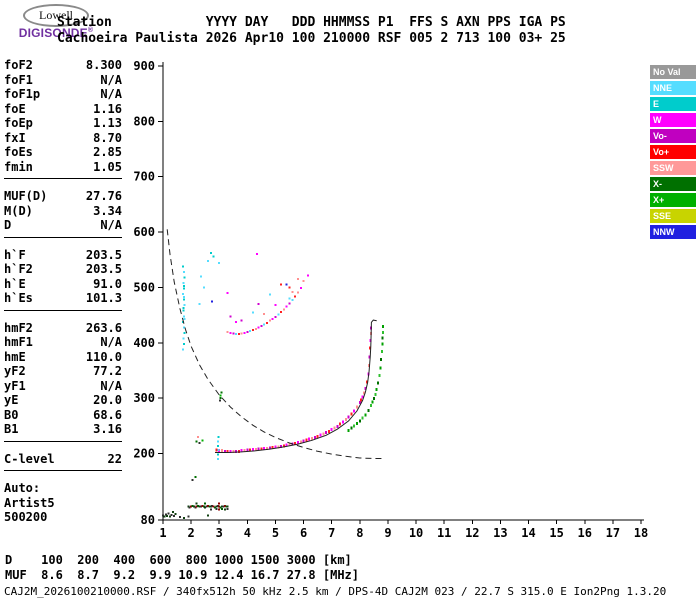  I want to click on param-row: h`F2 203.5, so click(63, 269).